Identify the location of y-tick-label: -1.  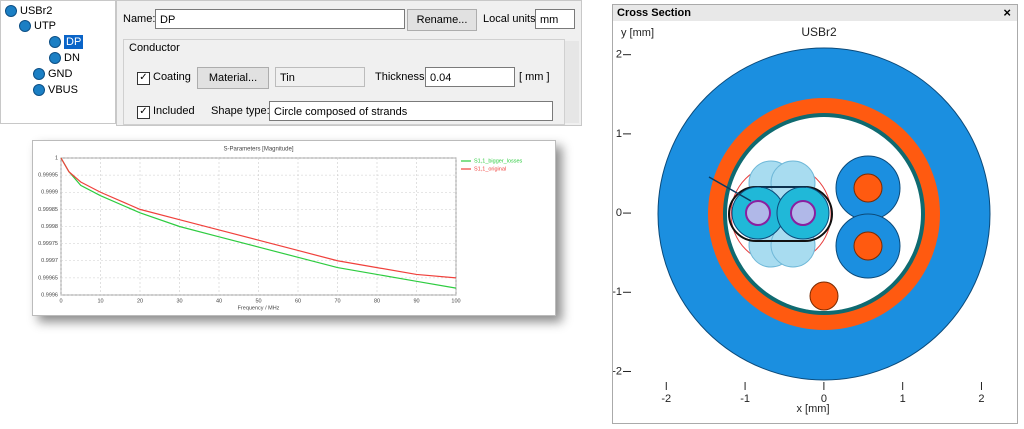
(617, 292).